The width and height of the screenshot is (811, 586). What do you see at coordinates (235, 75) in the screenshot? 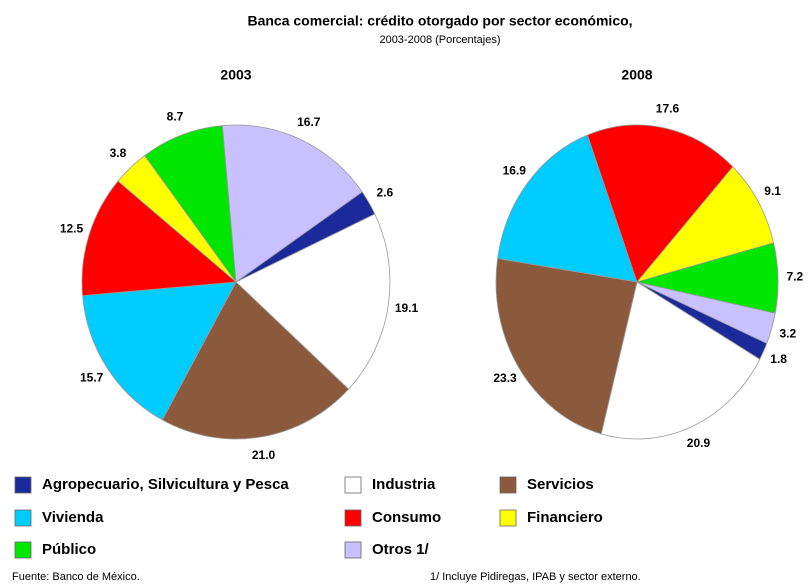
I see `pie-title: 2003` at bounding box center [235, 75].